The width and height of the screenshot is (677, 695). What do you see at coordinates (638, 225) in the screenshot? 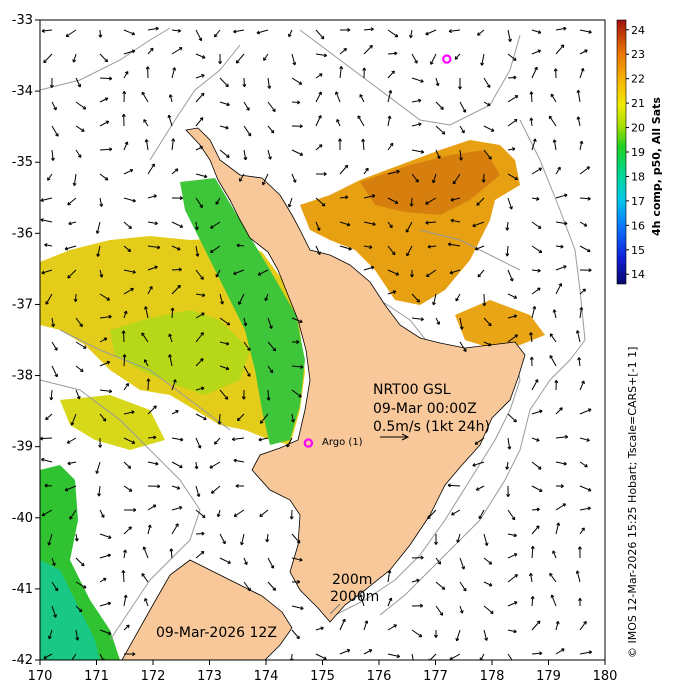
I see `colorbar-tick-label: 16` at bounding box center [638, 225].